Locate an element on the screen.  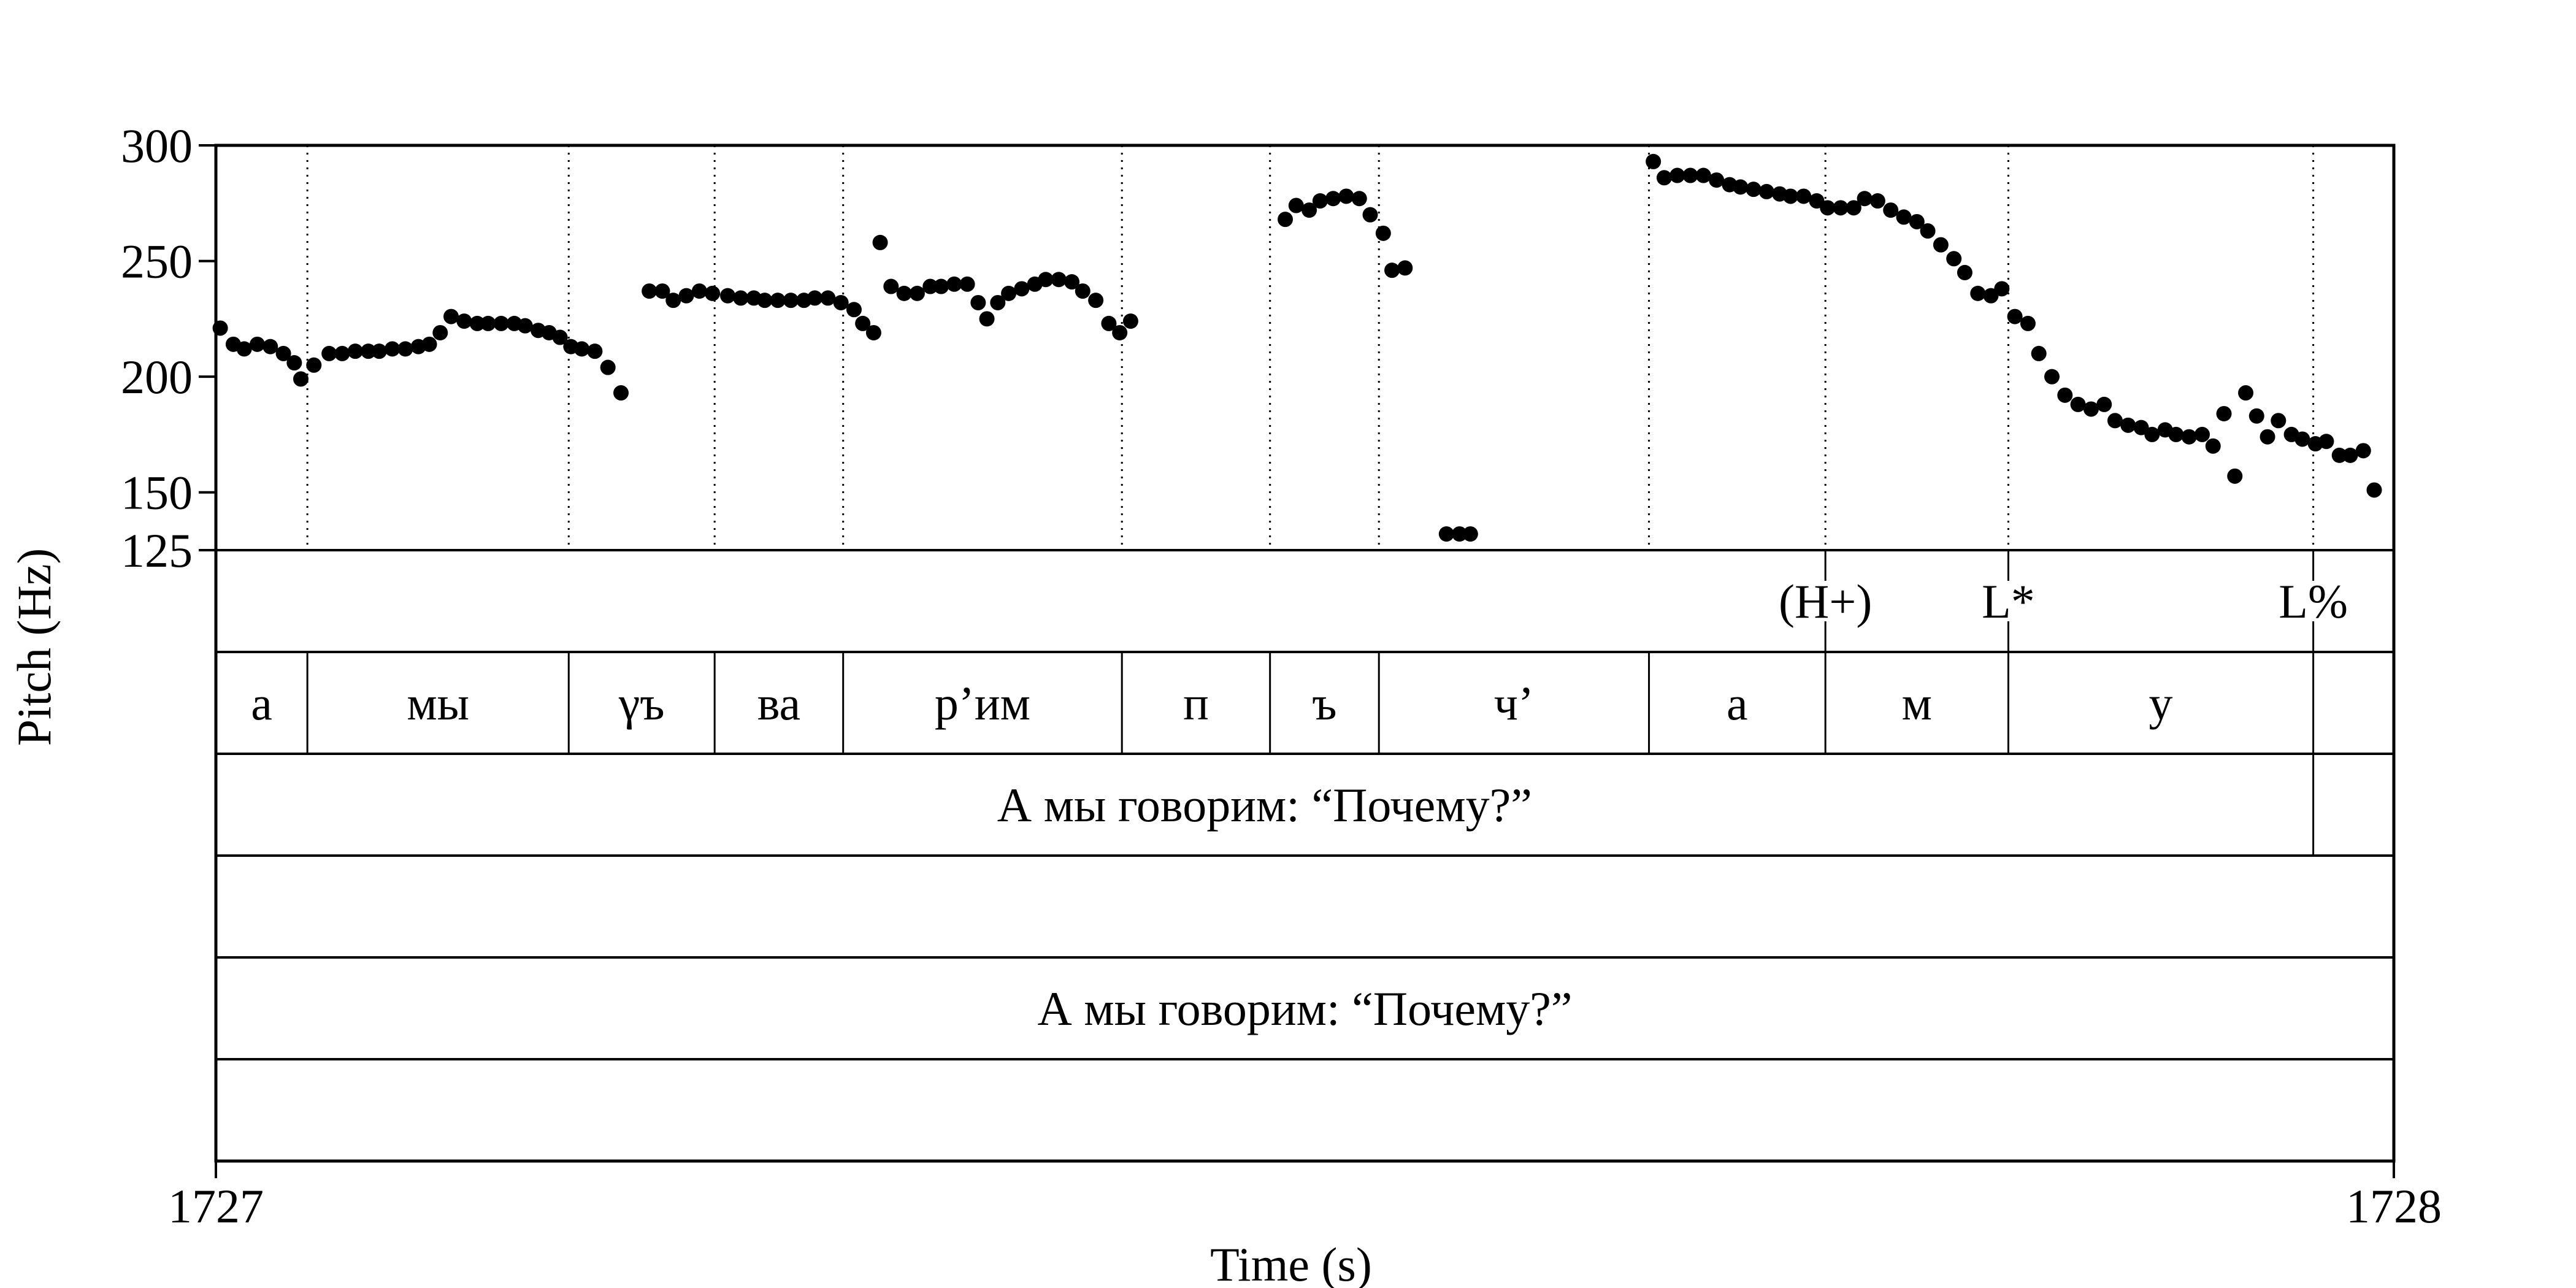
interval-label: ва is located at coordinates (778, 703).